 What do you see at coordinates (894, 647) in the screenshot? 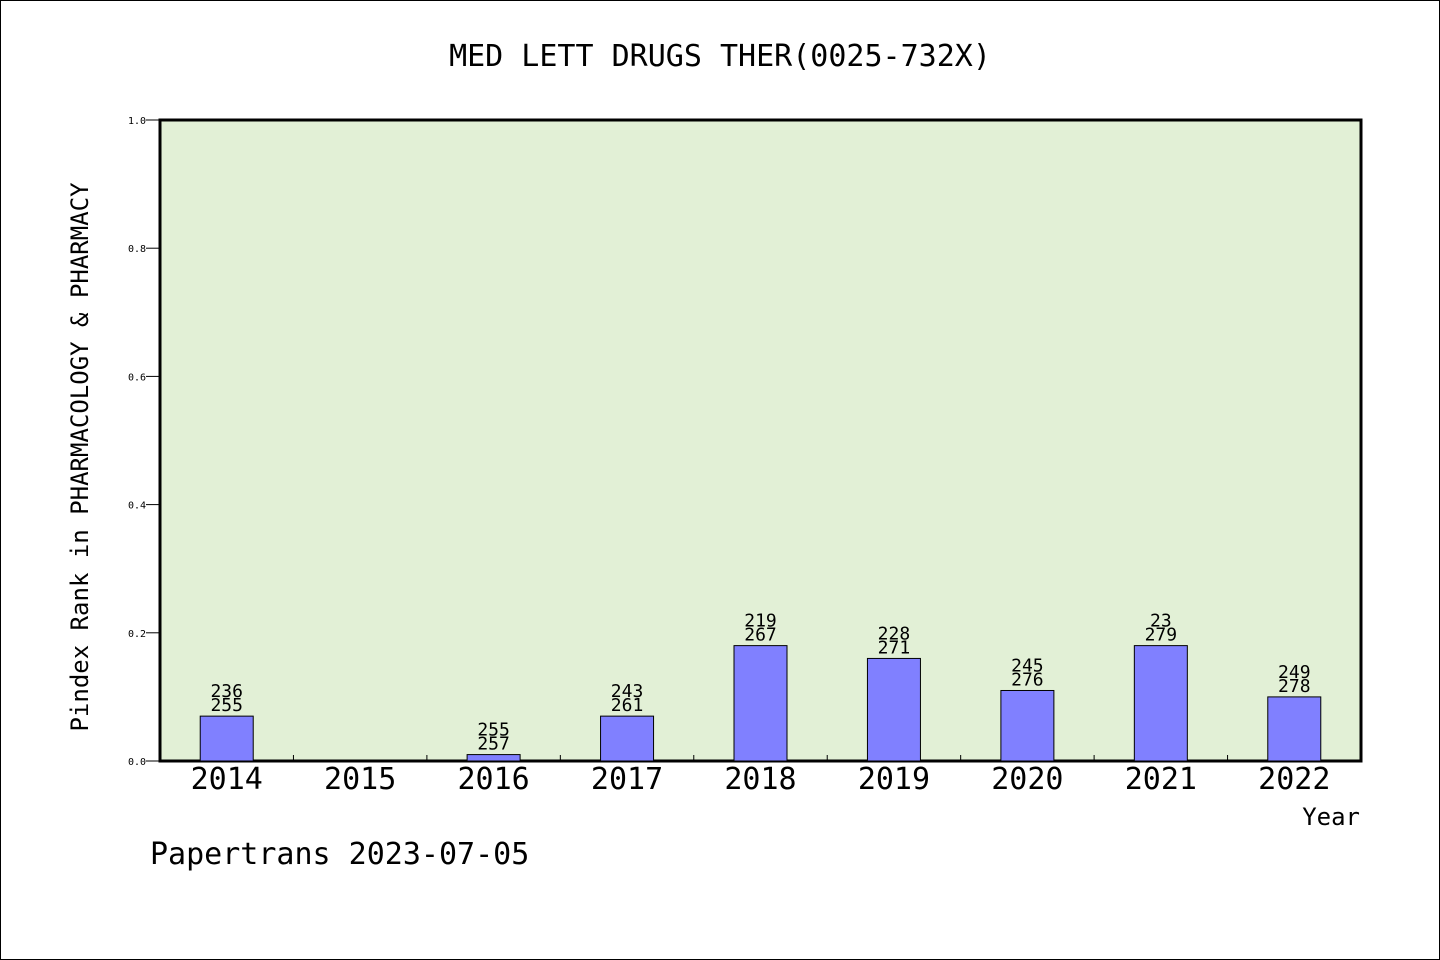
I see `data-label: 271` at bounding box center [894, 647].